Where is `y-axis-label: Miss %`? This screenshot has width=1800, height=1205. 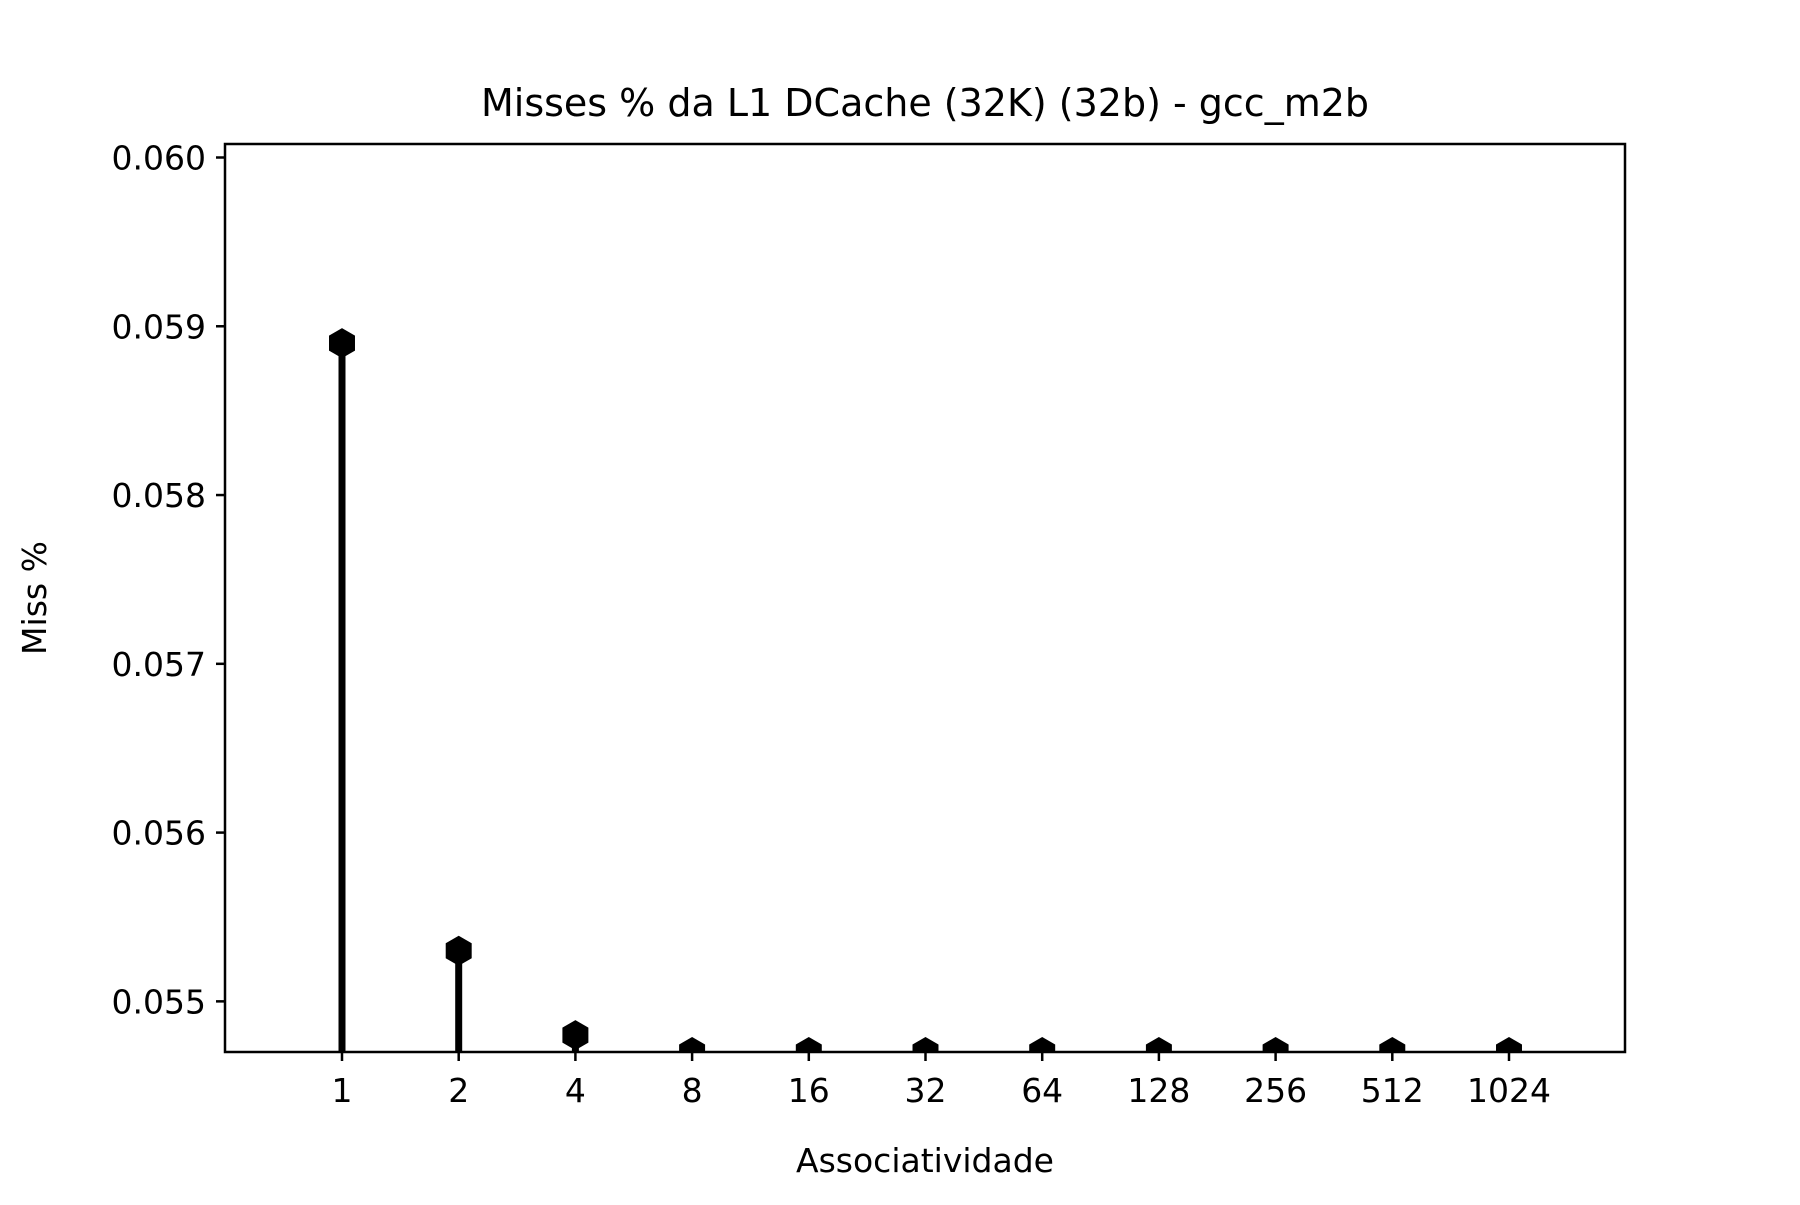 y-axis-label: Miss % is located at coordinates (34, 598).